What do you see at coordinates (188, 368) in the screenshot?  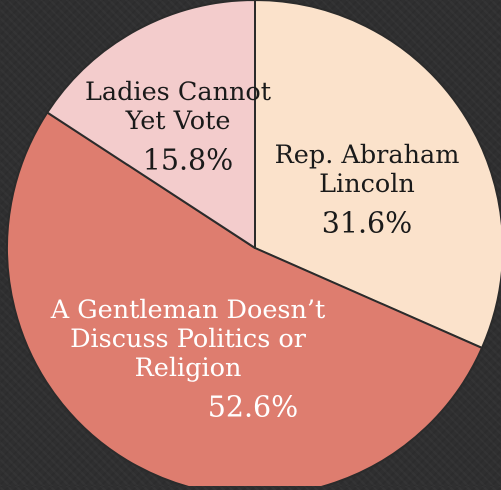 I see `slice-label-1-line-2: Religion` at bounding box center [188, 368].